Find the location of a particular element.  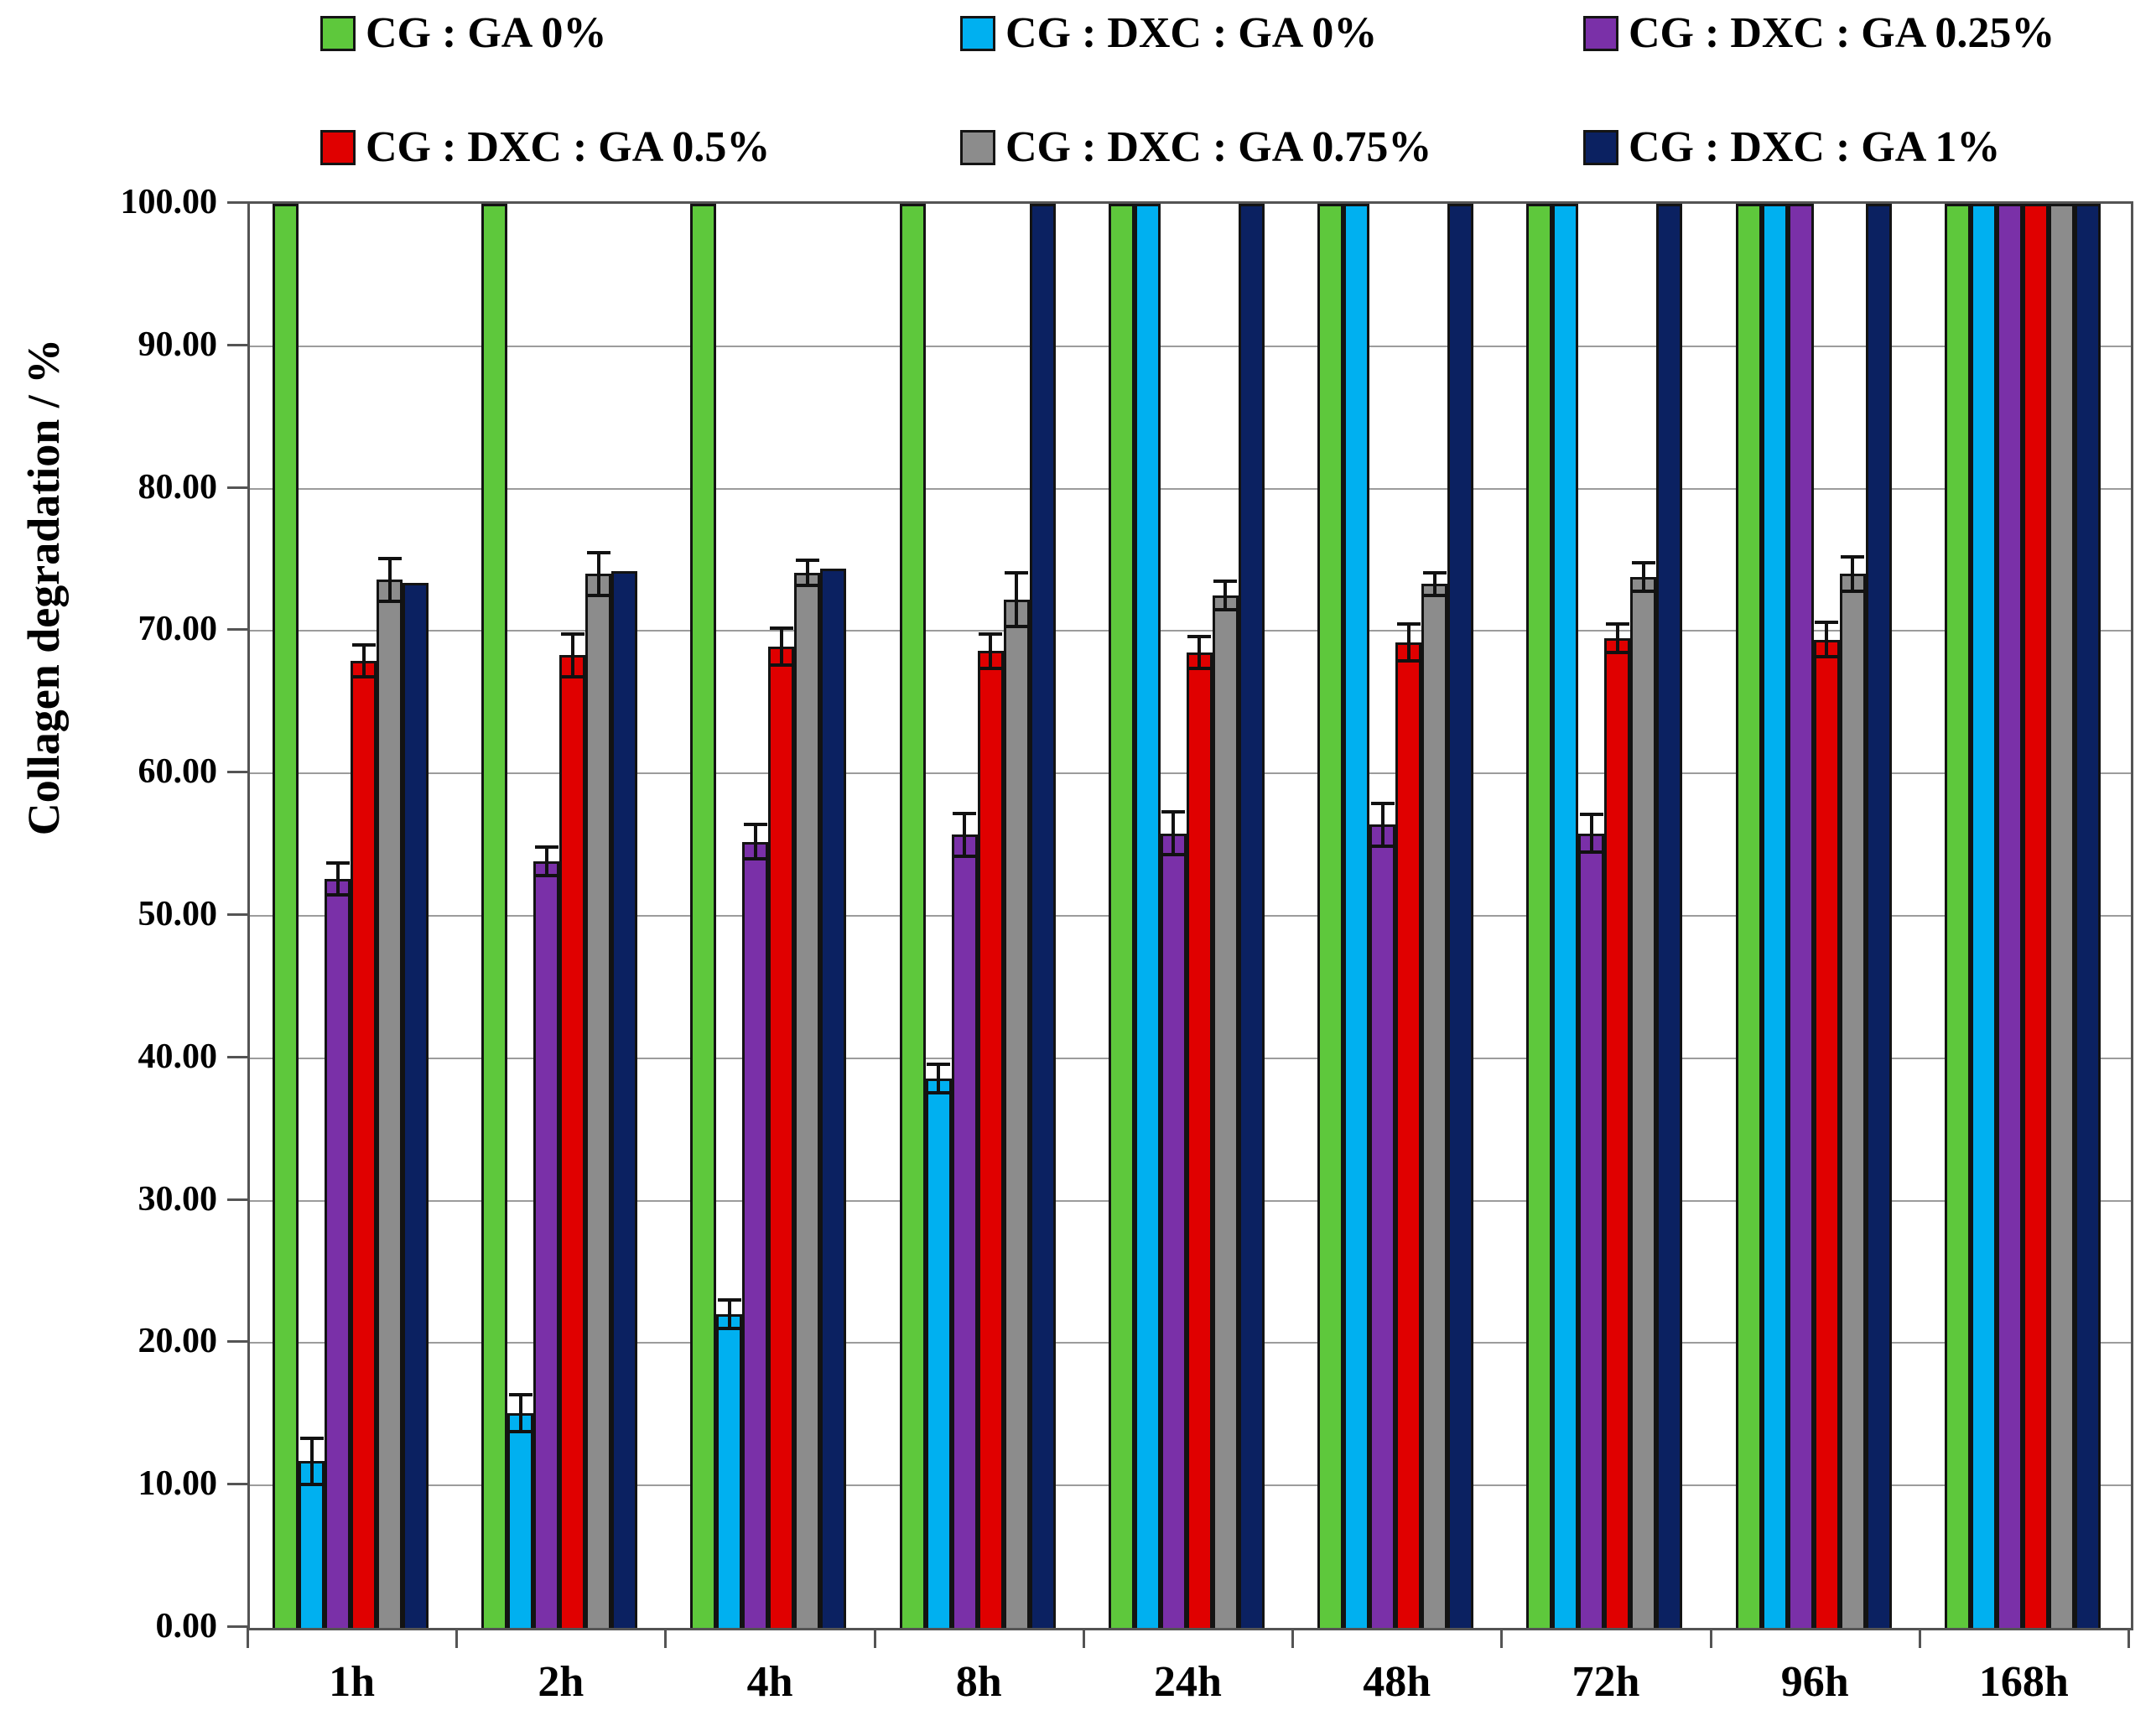

legend-label: CG : DXC : GA 1% is located at coordinates (1815, 147).